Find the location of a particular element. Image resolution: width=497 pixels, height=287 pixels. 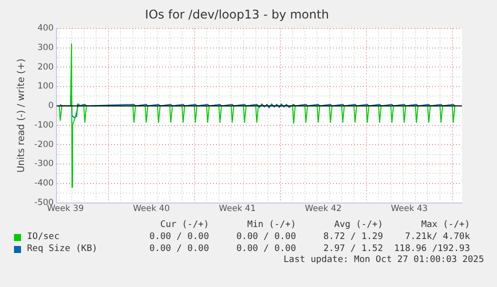

text: Cur (-/+) is located at coordinates (184, 225).